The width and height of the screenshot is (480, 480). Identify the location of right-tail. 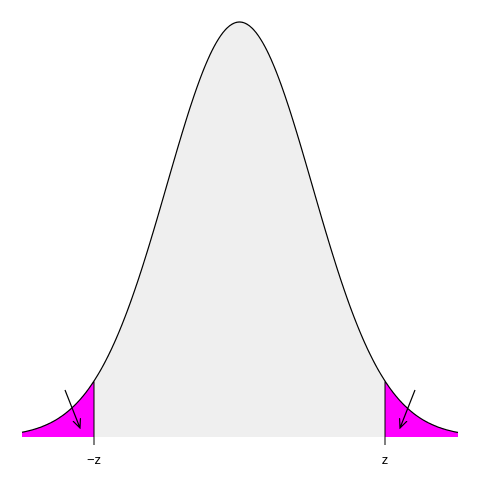
(421, 408).